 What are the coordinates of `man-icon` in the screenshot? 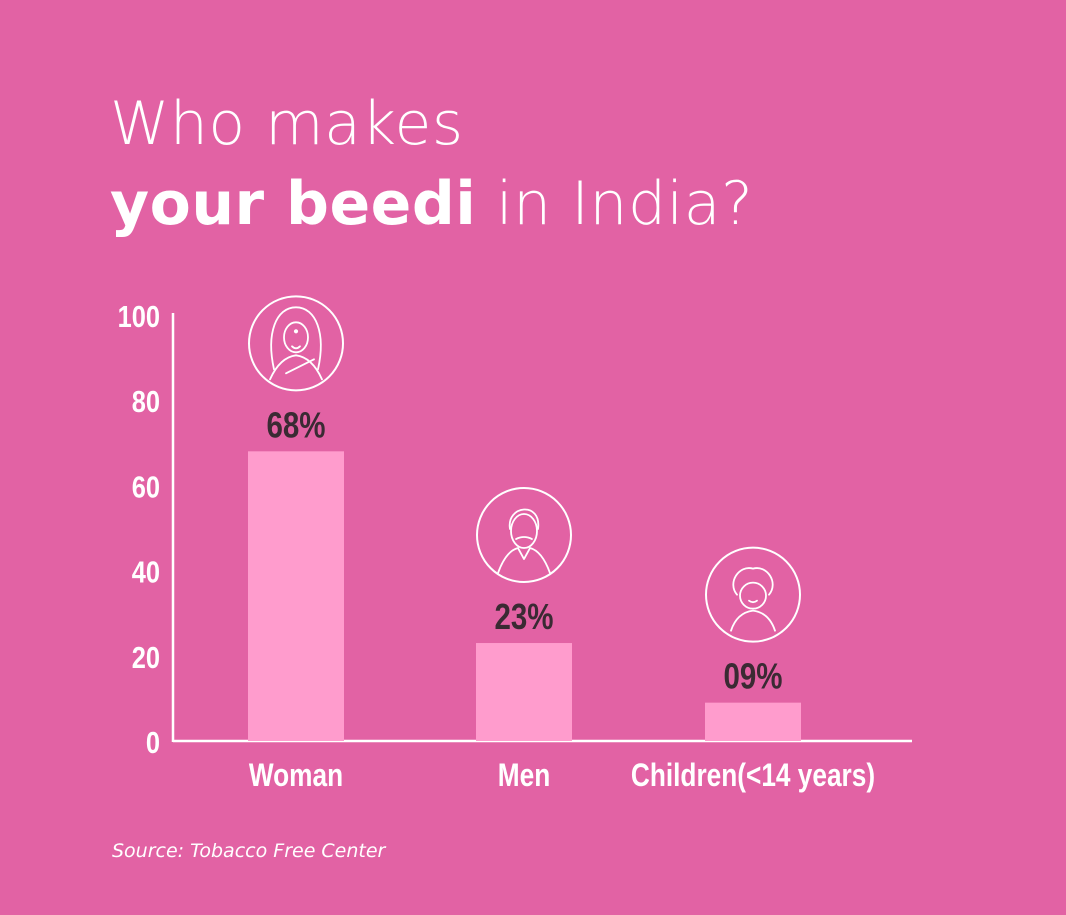 It's located at (524, 535).